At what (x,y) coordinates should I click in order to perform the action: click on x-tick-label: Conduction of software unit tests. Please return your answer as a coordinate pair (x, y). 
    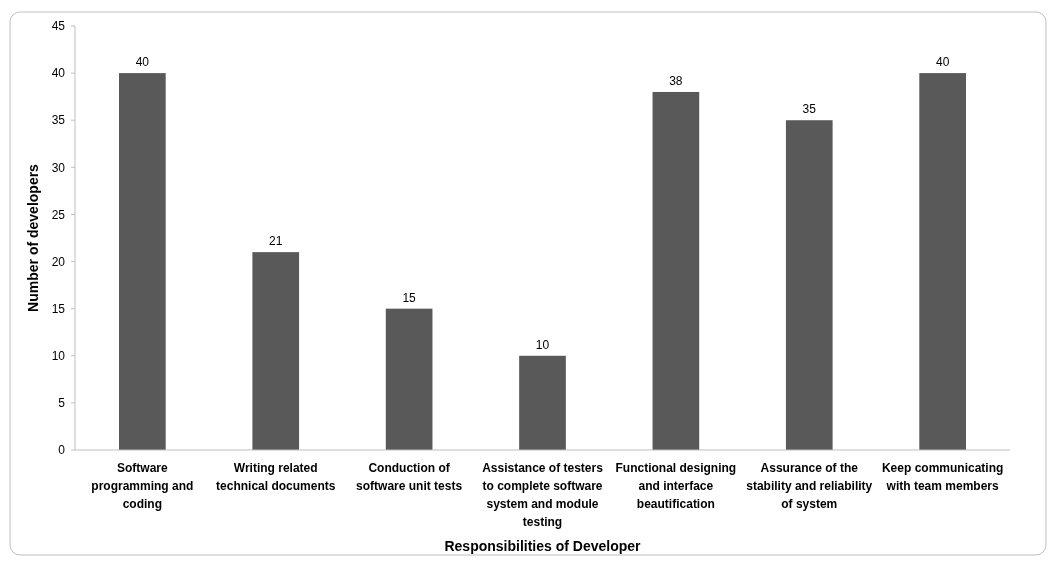
    Looking at the image, I should click on (409, 477).